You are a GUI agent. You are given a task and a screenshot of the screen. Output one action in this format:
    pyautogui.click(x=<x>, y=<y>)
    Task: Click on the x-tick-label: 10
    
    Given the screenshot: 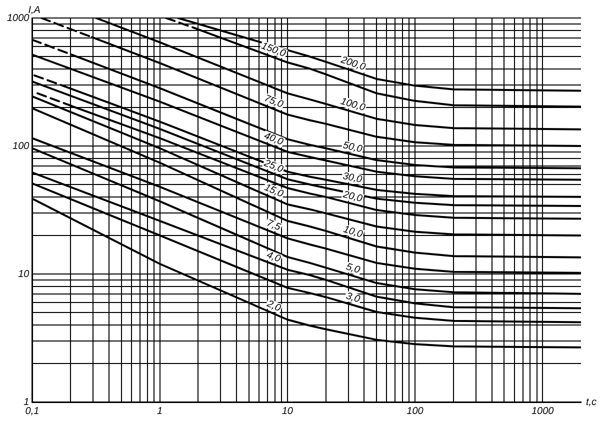 What is the action you would take?
    pyautogui.click(x=288, y=411)
    